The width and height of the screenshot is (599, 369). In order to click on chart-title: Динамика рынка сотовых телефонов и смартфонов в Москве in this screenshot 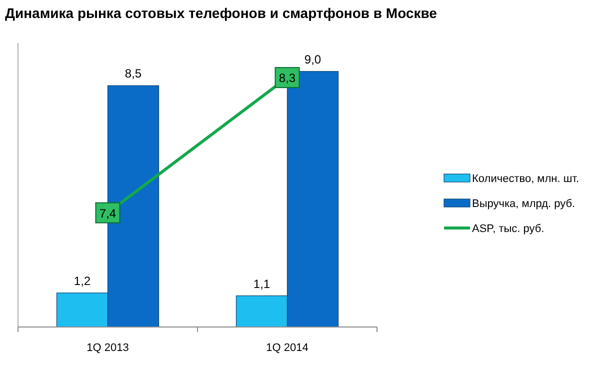, I will do `click(221, 13)`.